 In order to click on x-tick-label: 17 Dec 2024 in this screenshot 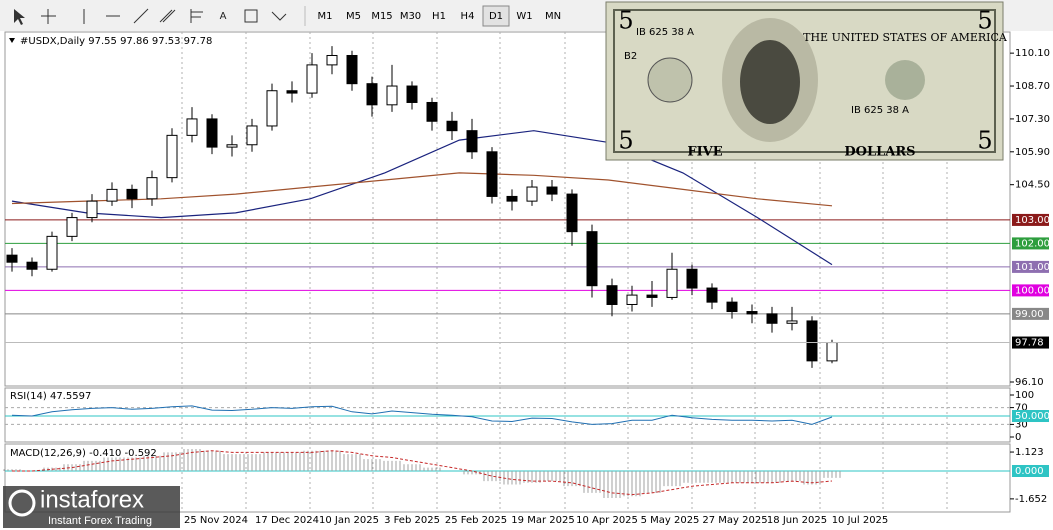, I will do `click(287, 520)`.